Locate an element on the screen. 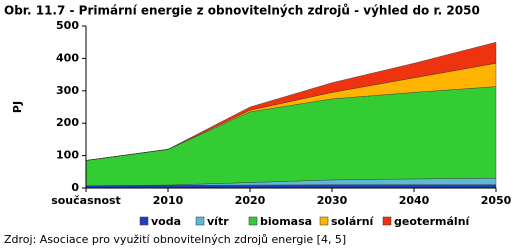 The image size is (518, 249). x-tick-label: 2050 is located at coordinates (496, 200).